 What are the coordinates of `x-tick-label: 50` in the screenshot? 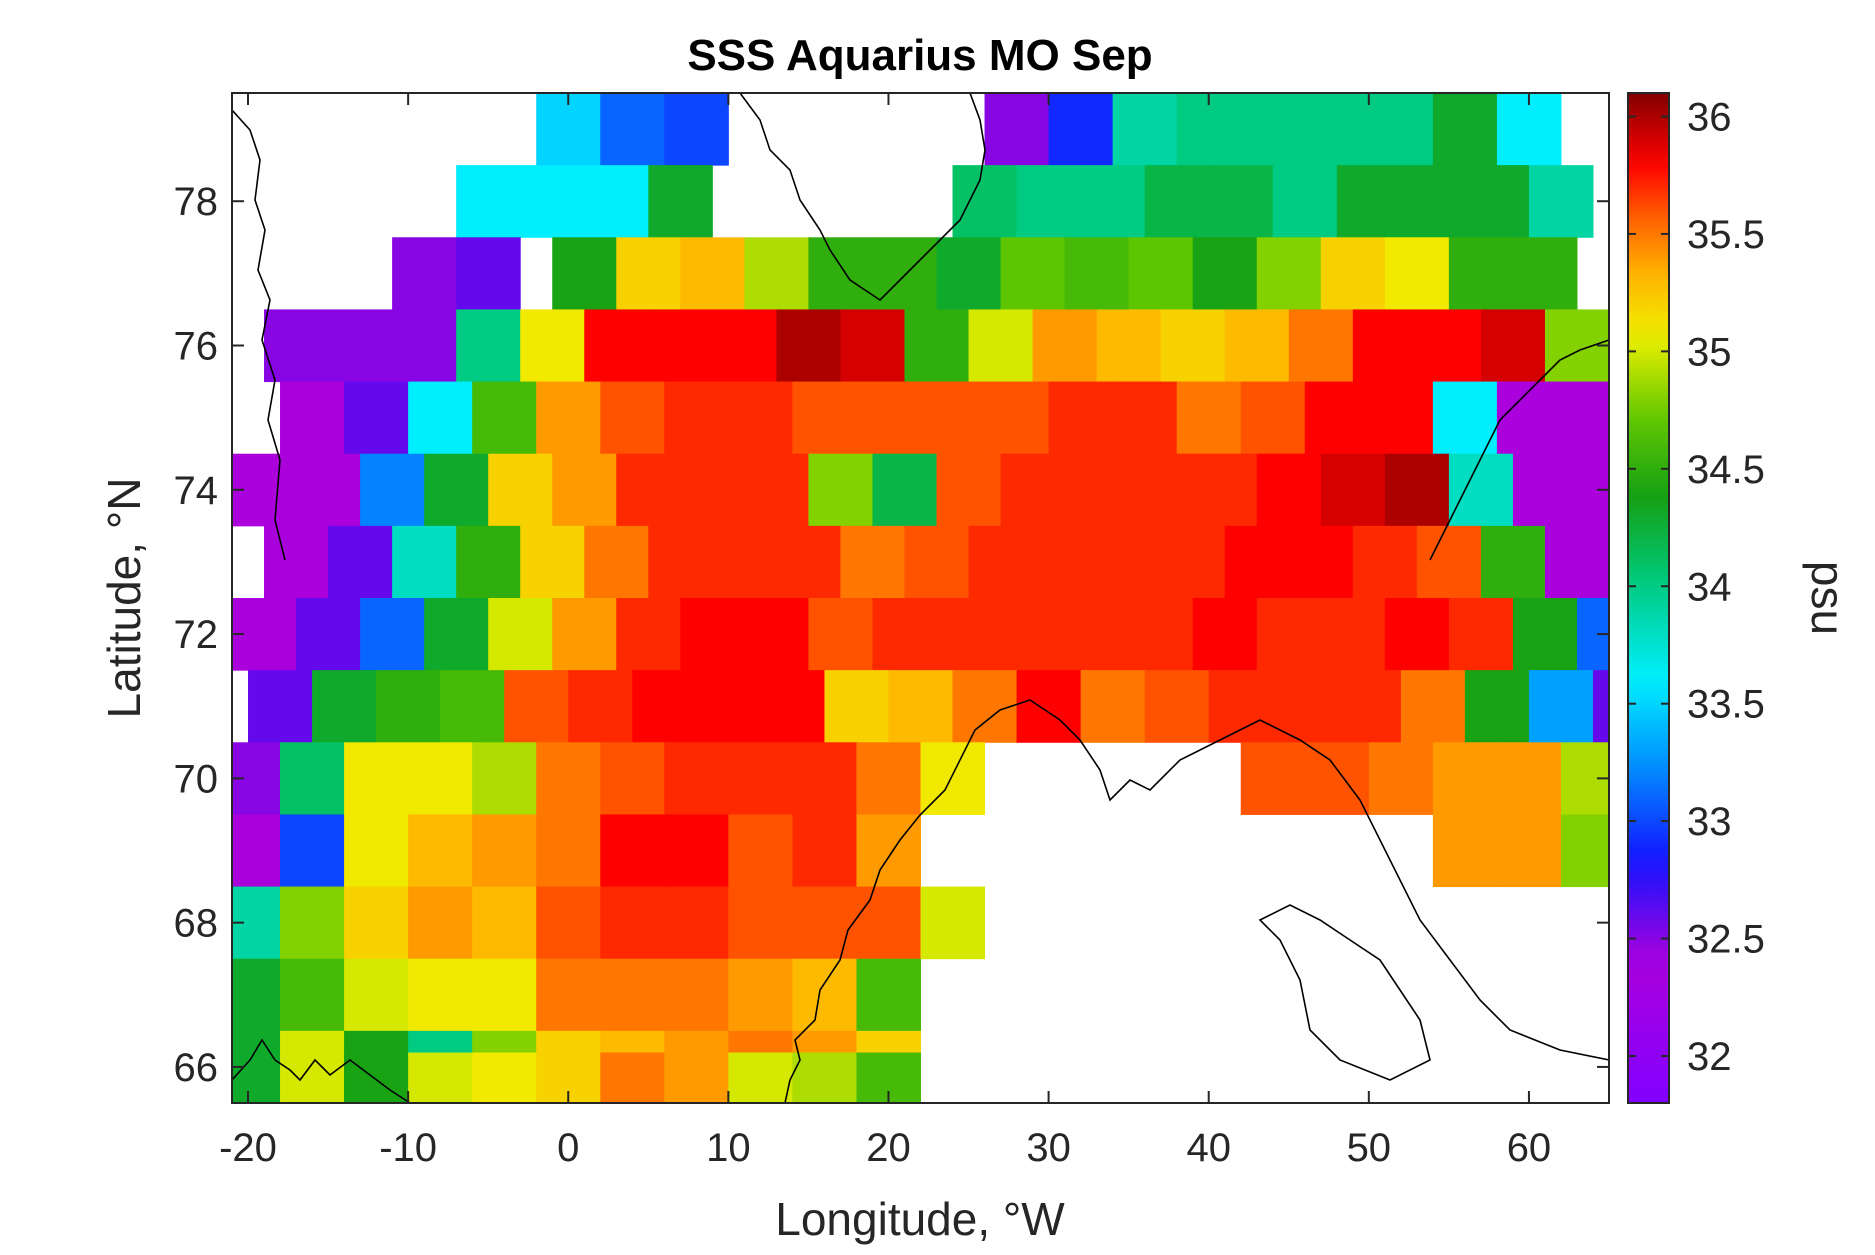 It's located at (1369, 1148).